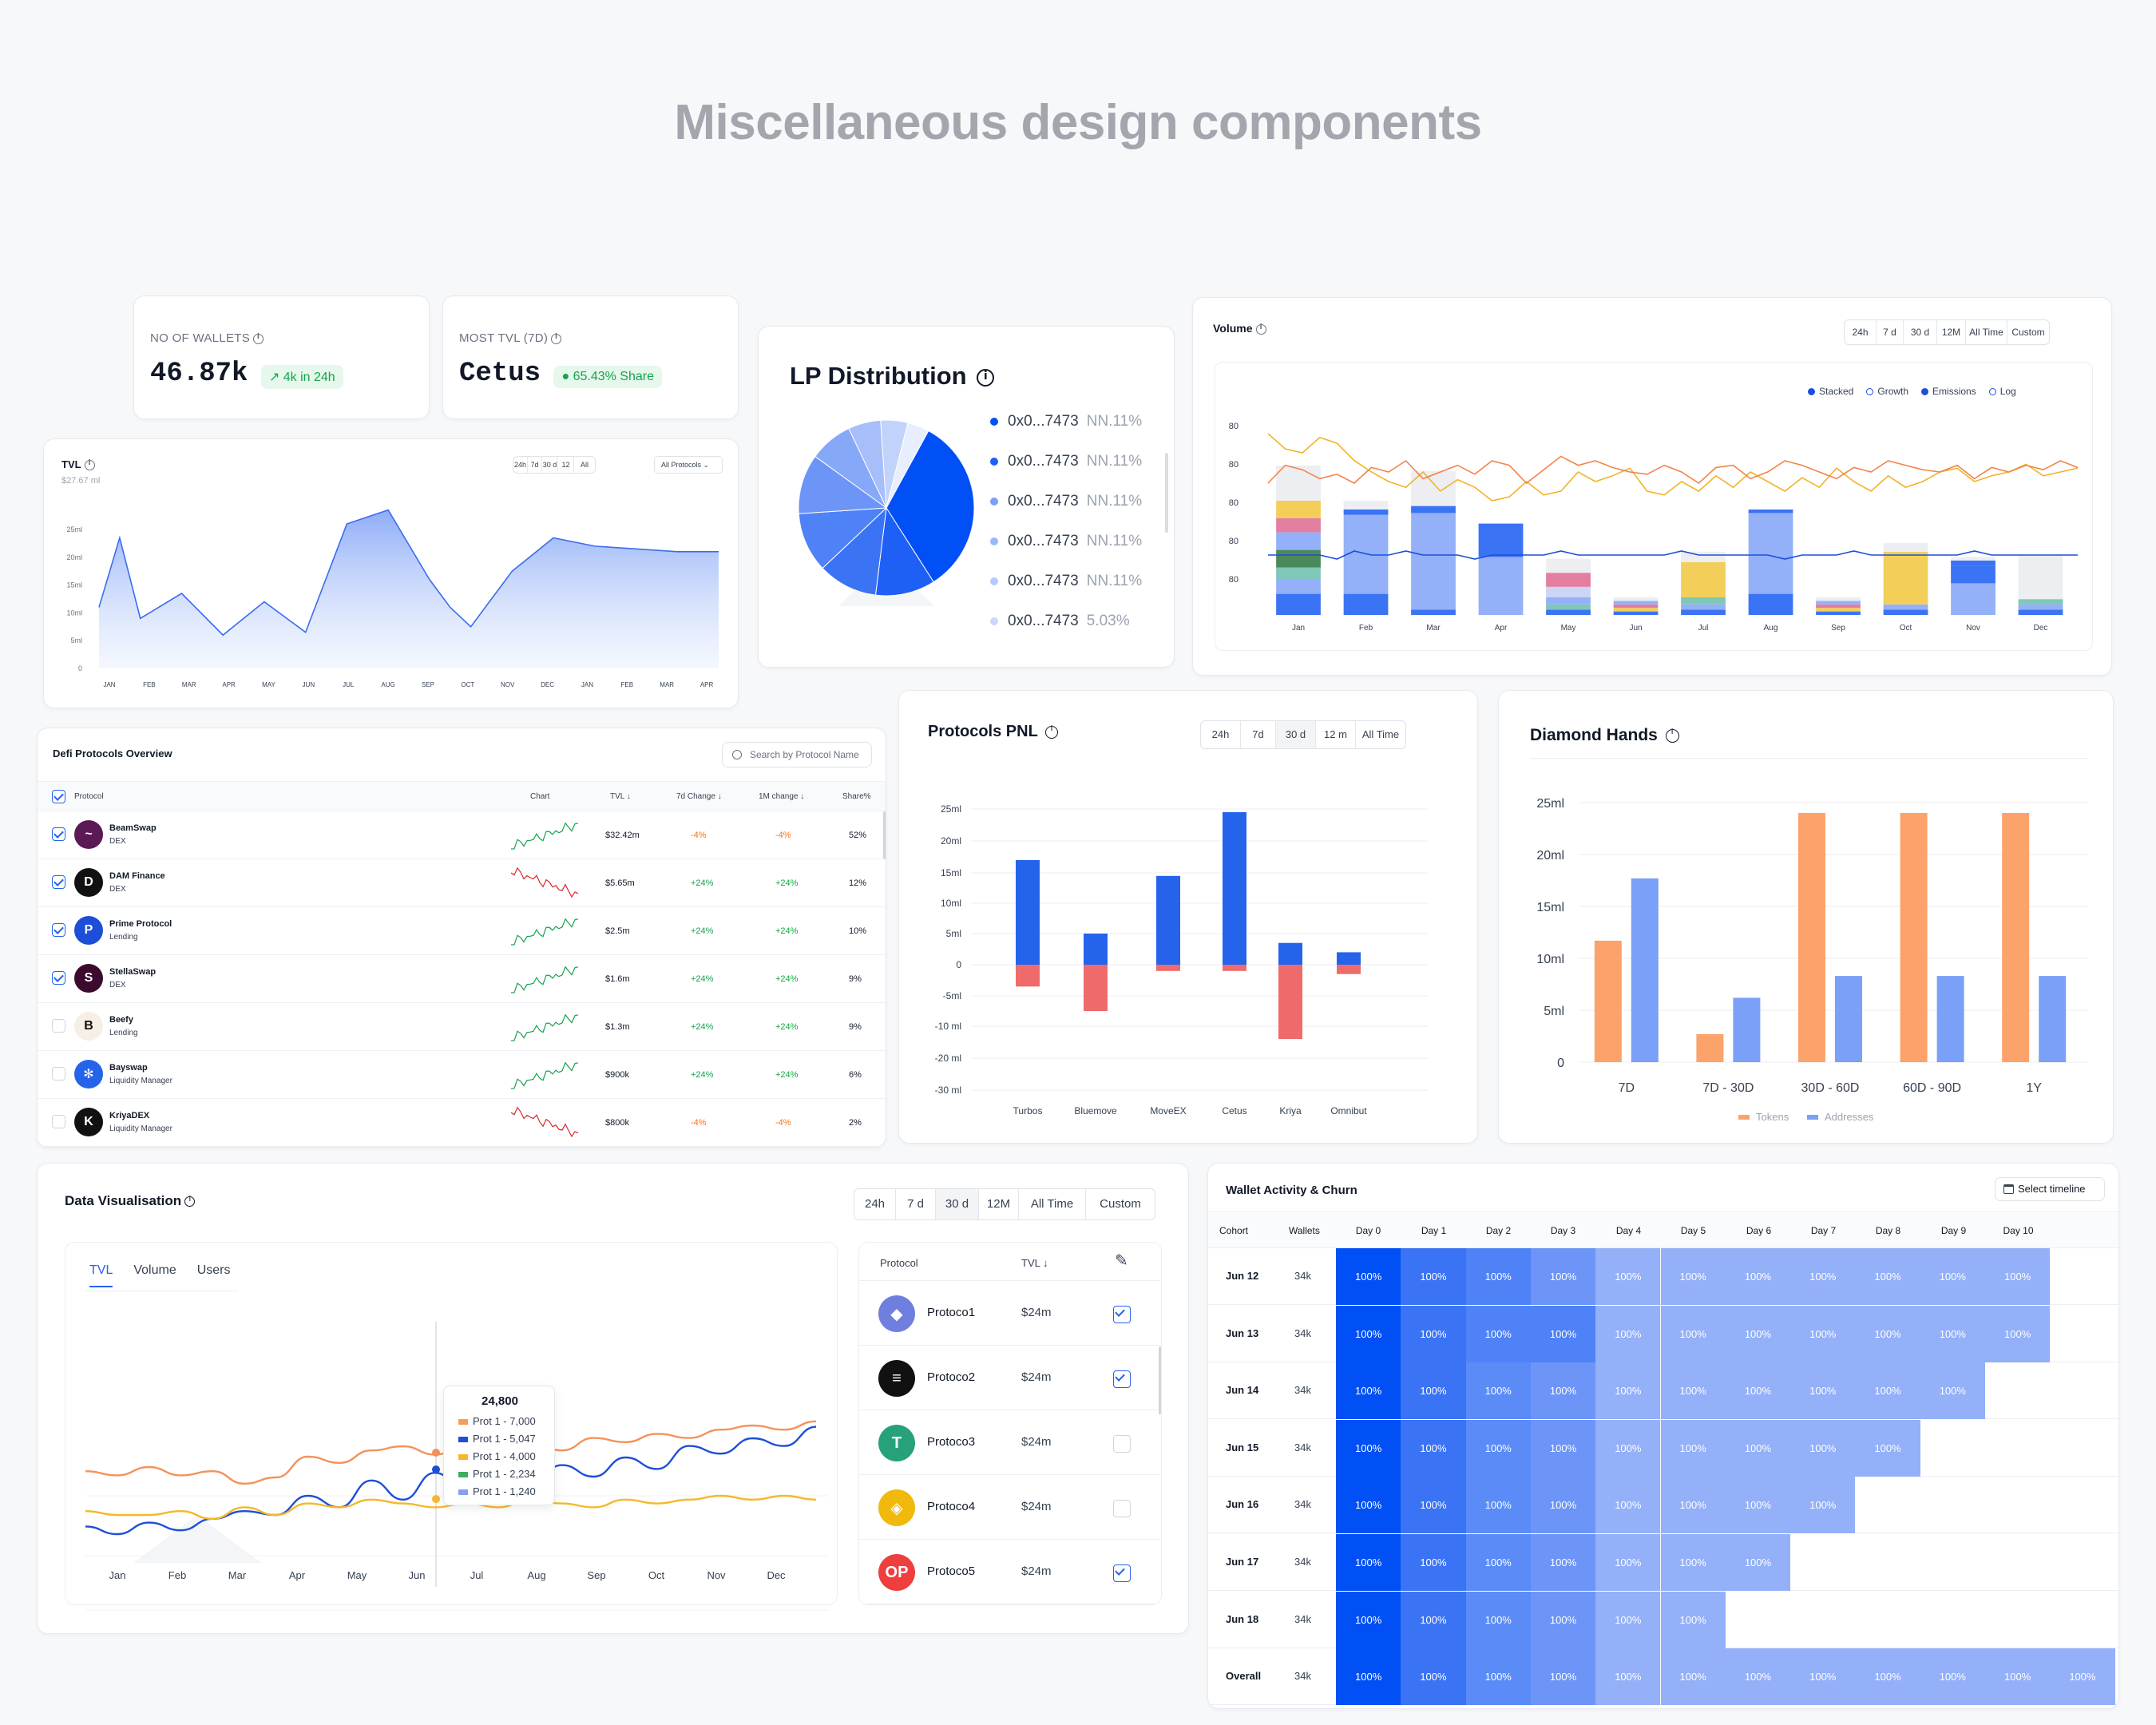 This screenshot has width=2156, height=1725. What do you see at coordinates (133, 828) in the screenshot?
I see `protocol-name: BeamSwap` at bounding box center [133, 828].